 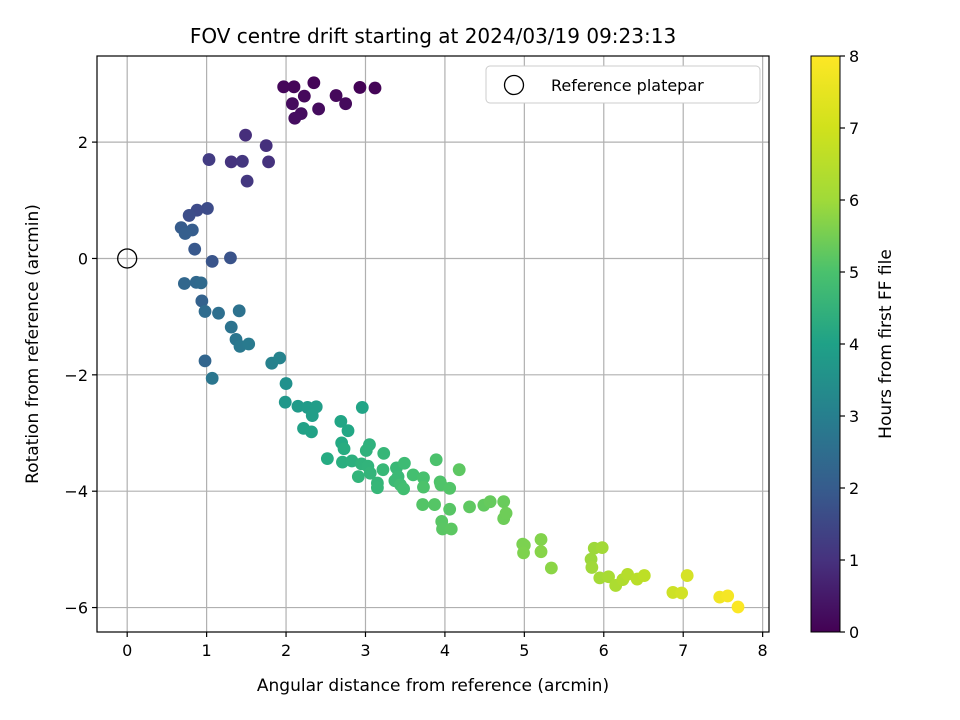 What do you see at coordinates (854, 200) in the screenshot?
I see `colorbar-tick-label: 6` at bounding box center [854, 200].